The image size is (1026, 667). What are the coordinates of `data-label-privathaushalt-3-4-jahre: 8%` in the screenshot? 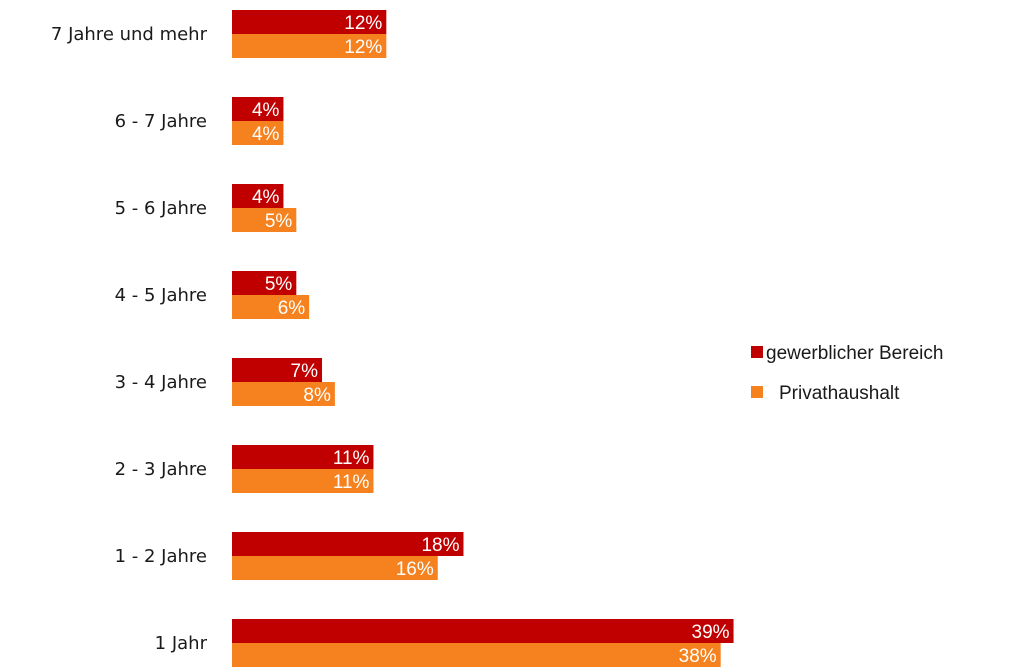 It's located at (317, 395).